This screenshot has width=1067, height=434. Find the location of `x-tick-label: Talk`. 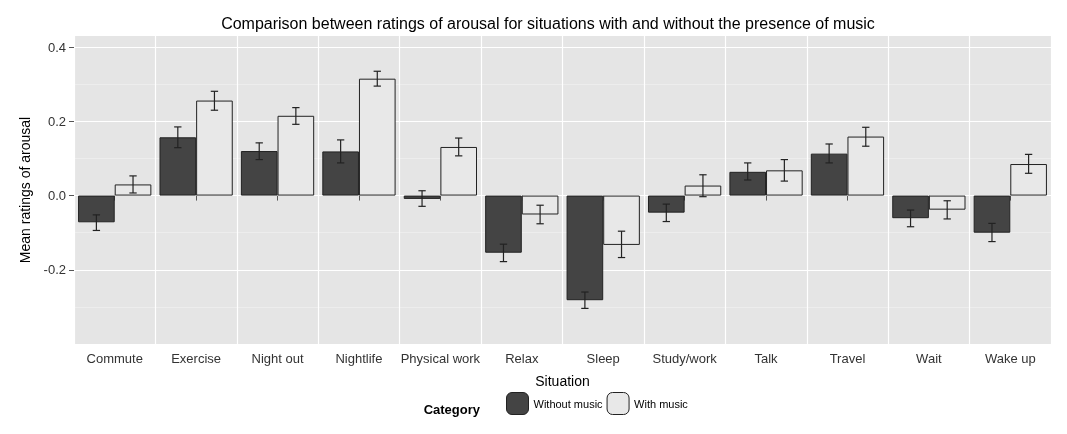

x-tick-label: Talk is located at coordinates (766, 358).